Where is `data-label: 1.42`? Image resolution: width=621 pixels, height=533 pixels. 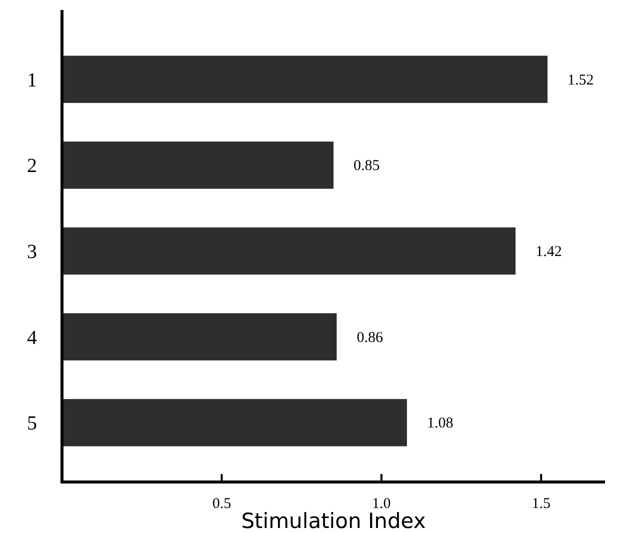 data-label: 1.42 is located at coordinates (549, 252).